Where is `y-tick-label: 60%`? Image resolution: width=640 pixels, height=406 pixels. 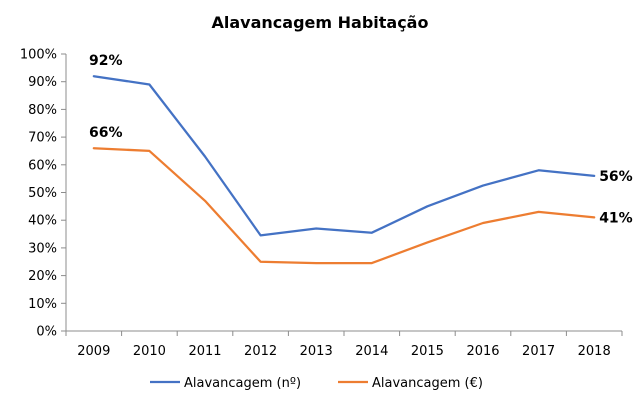
y-tick-label: 60% is located at coordinates (42, 165).